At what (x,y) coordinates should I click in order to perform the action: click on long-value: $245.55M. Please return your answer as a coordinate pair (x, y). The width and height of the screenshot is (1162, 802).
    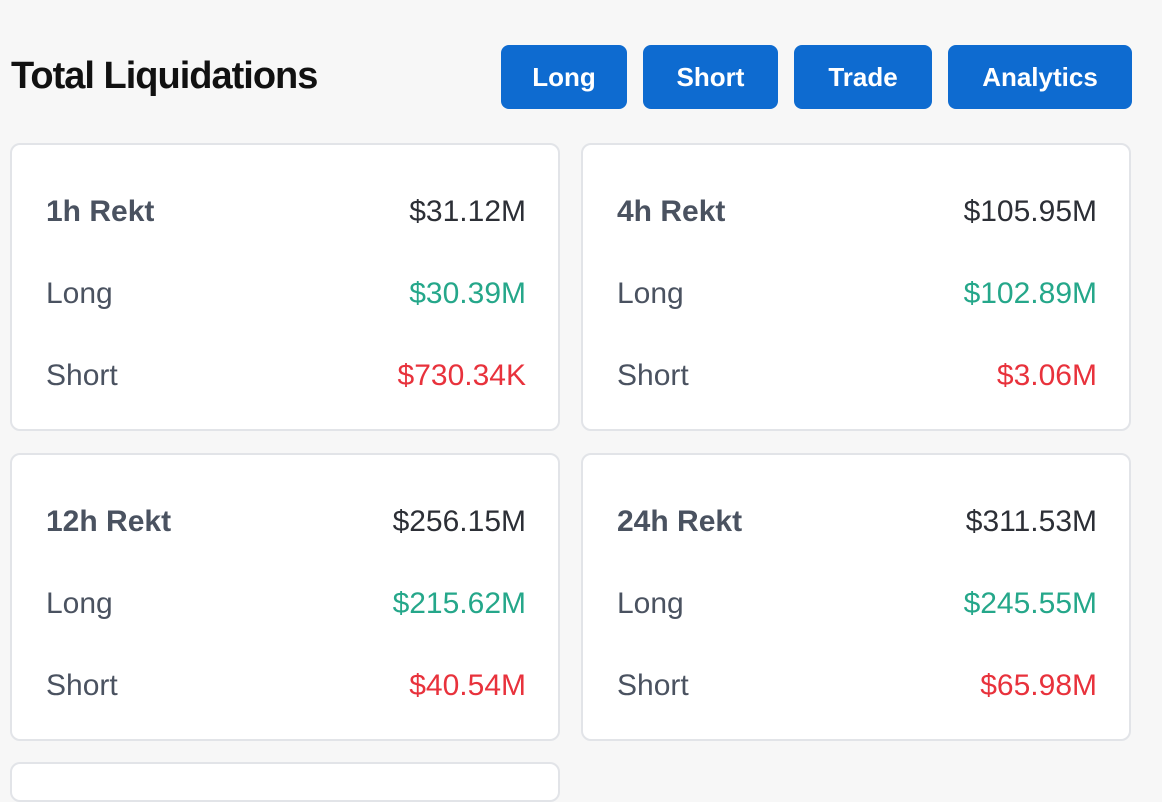
    Looking at the image, I should click on (1030, 603).